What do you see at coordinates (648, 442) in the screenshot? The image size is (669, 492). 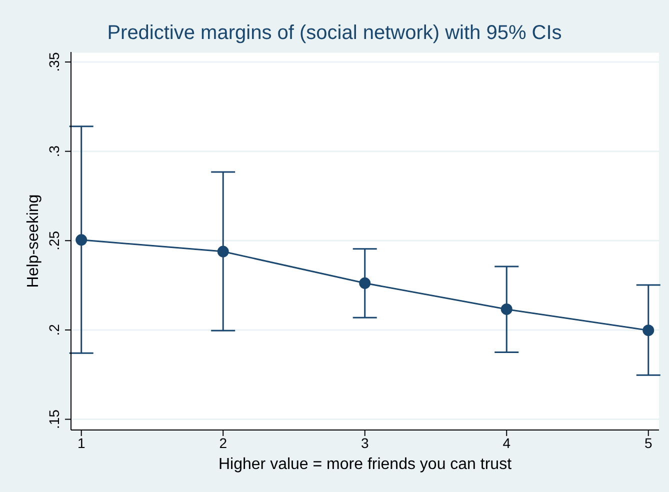 I see `x-tick-label: 5` at bounding box center [648, 442].